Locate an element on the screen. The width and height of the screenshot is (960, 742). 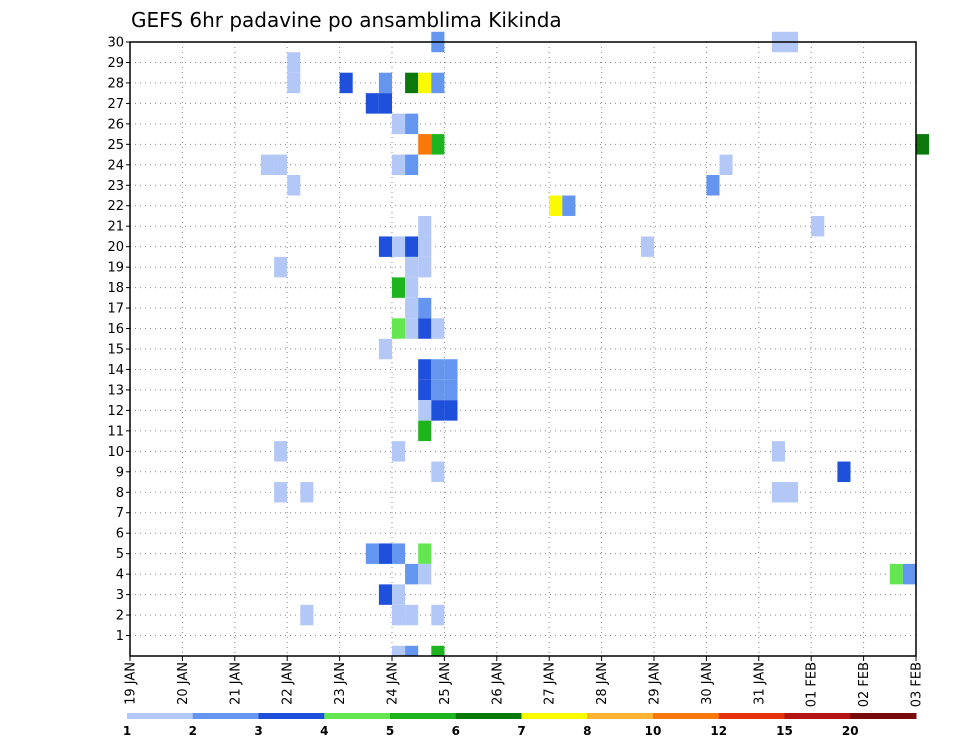
y-tick-label: 17 is located at coordinates (115, 309).